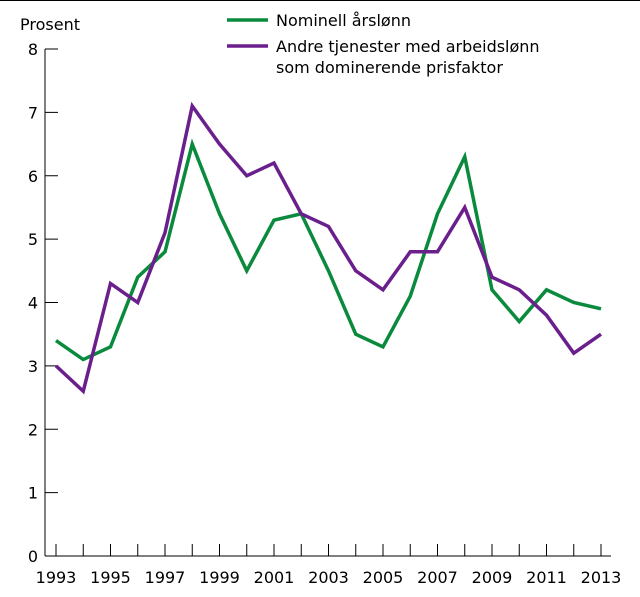 The width and height of the screenshot is (640, 597). What do you see at coordinates (274, 577) in the screenshot?
I see `x-tick-label: 2001` at bounding box center [274, 577].